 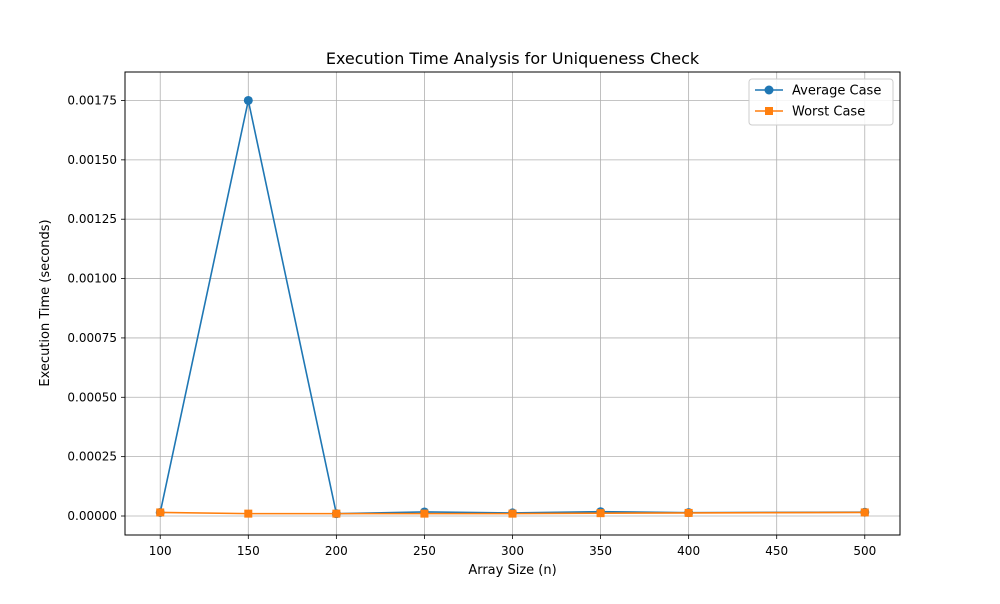 What do you see at coordinates (769, 111) in the screenshot?
I see `worst-case-legend-marker` at bounding box center [769, 111].